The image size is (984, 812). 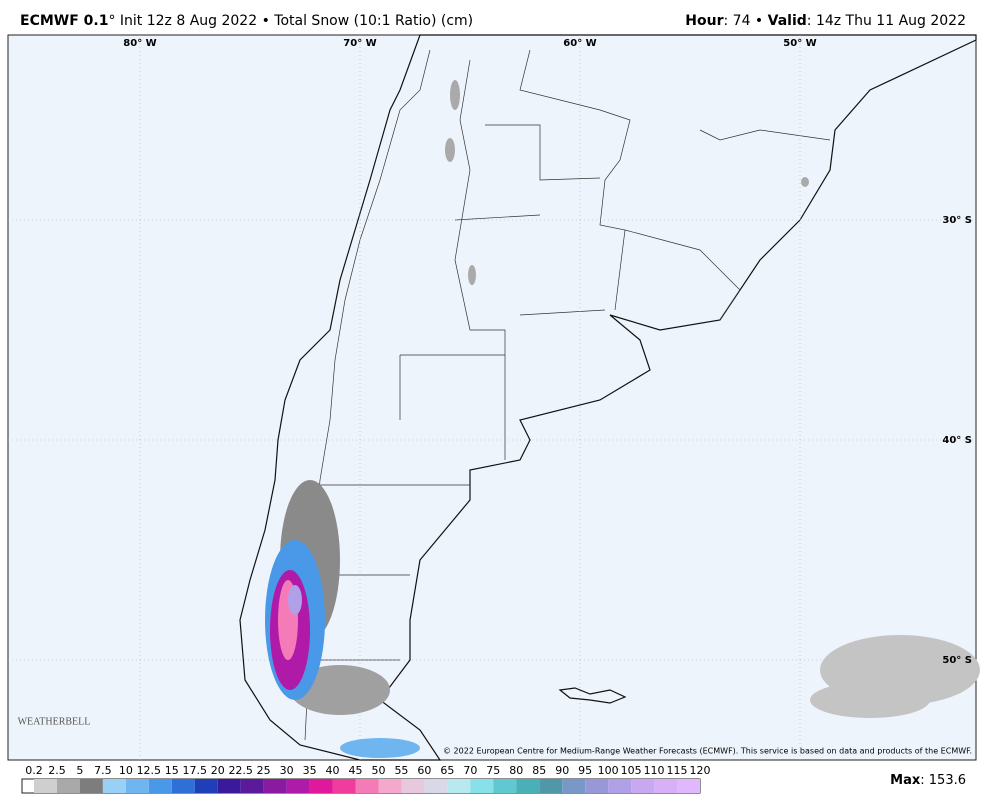 What do you see at coordinates (631, 770) in the screenshot?
I see `legend-label: 105` at bounding box center [631, 770].